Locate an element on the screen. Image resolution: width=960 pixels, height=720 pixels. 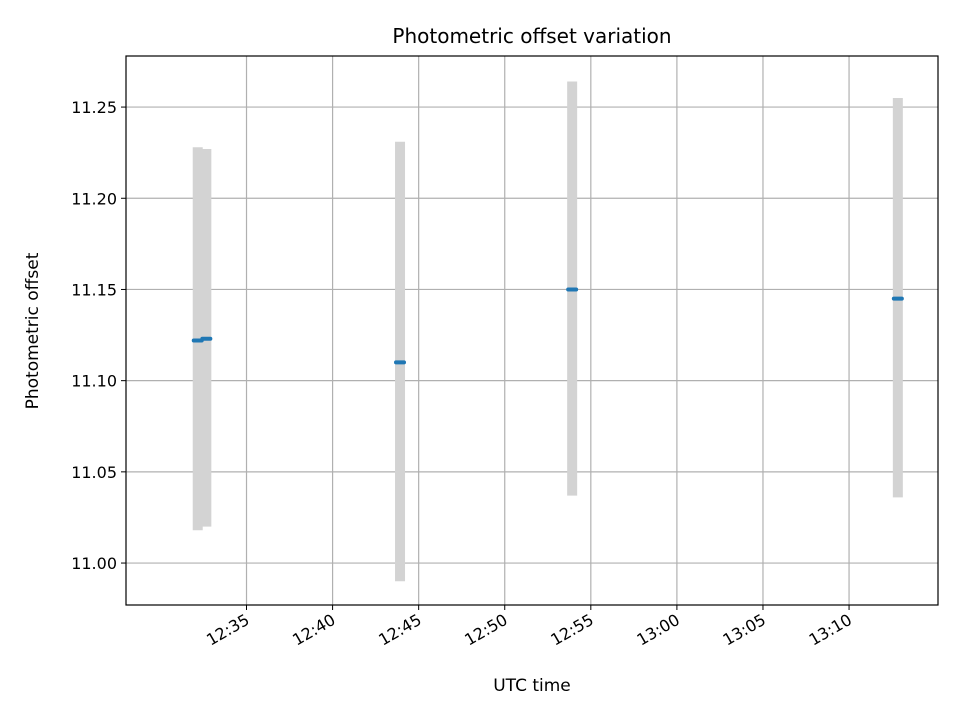
y-tick-label: 11.20 is located at coordinates (94, 198).